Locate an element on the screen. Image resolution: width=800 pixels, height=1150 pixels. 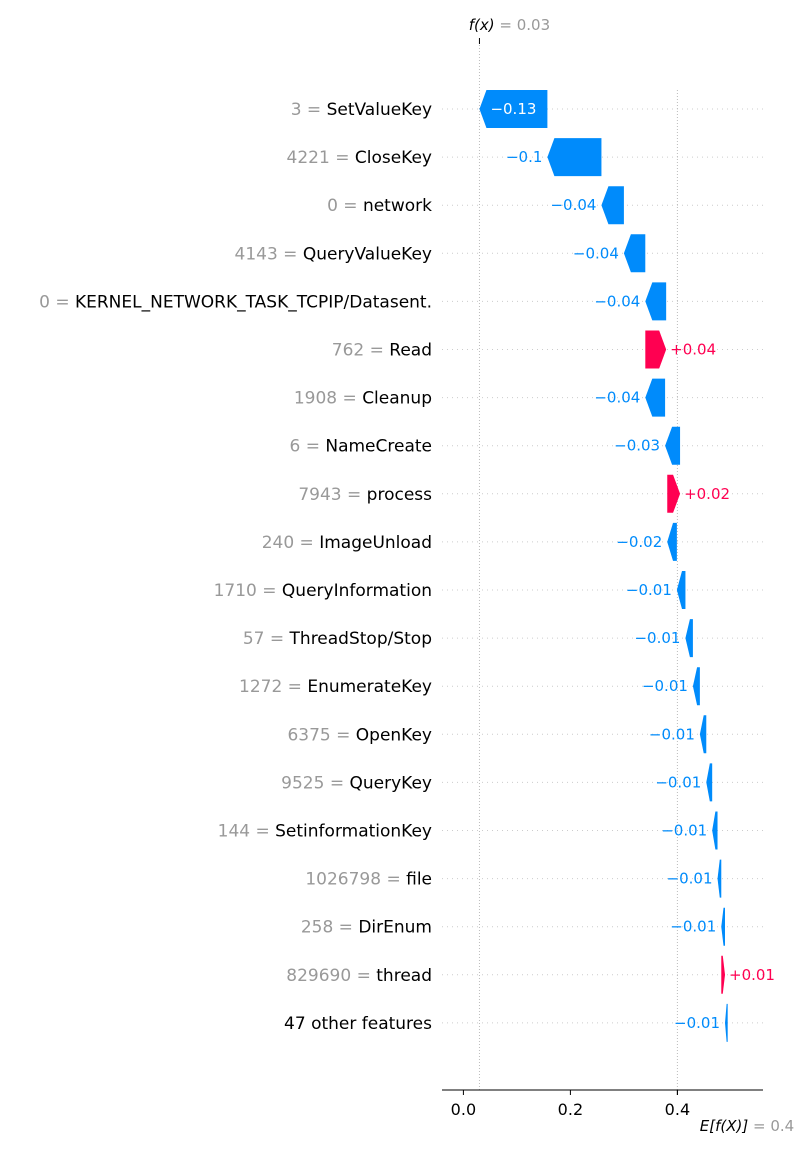
x-axis-ticks: 0.0 0.2 0.4 is located at coordinates (570, 1104).